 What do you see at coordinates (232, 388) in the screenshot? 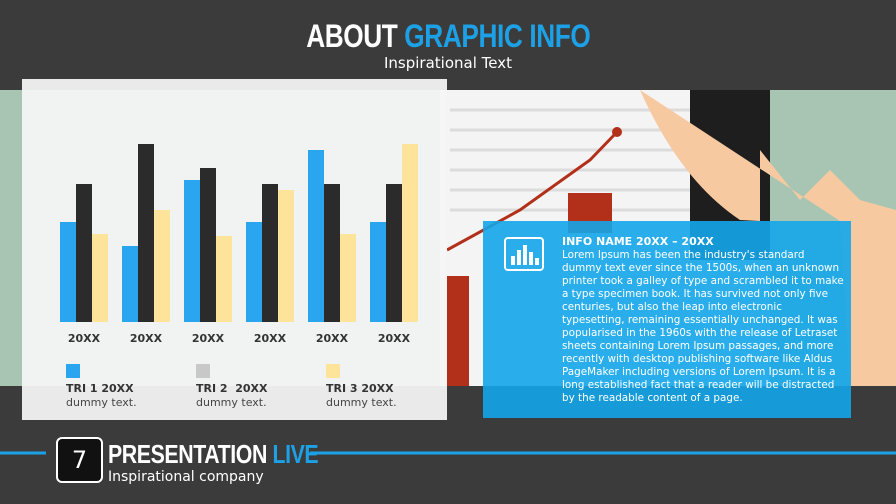
I see `legend-label: TRI 2 20XX` at bounding box center [232, 388].